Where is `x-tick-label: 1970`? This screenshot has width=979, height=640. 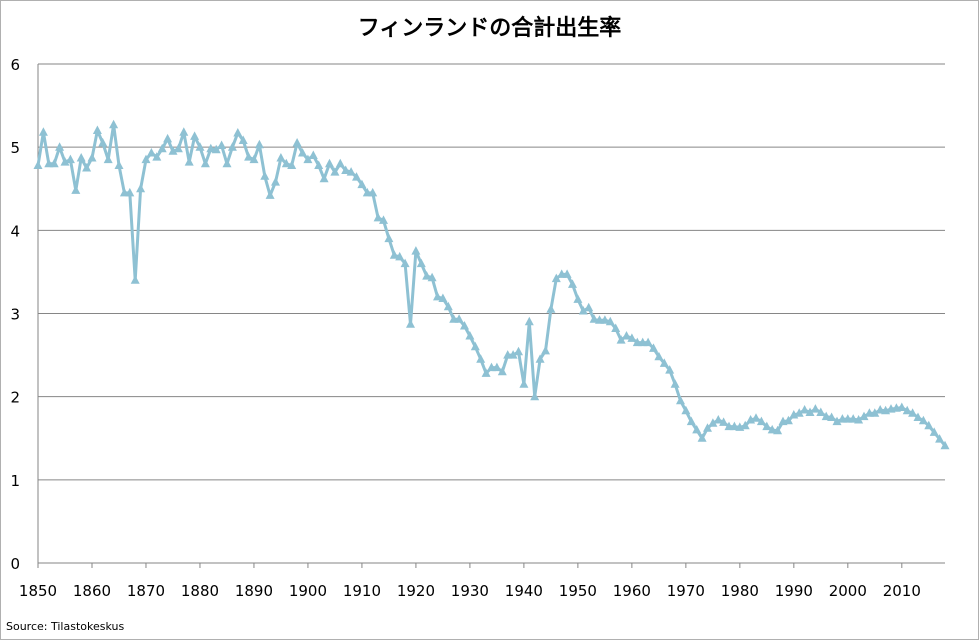 x-tick-label: 1970 is located at coordinates (686, 591).